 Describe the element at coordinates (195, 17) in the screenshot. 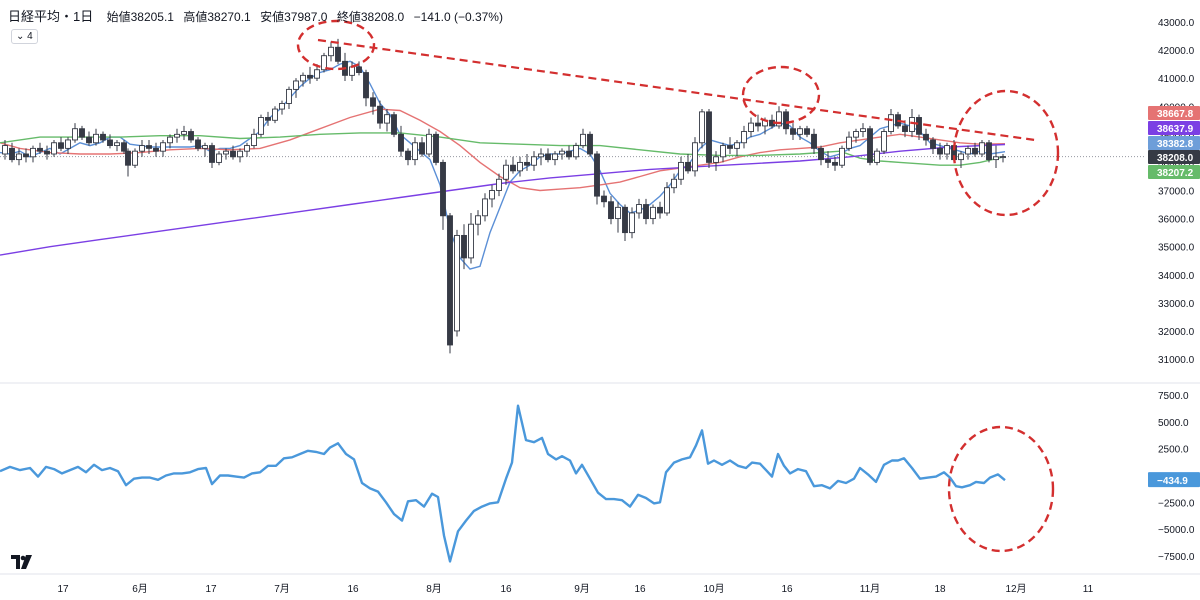

I see `high-label: 高値` at that location.